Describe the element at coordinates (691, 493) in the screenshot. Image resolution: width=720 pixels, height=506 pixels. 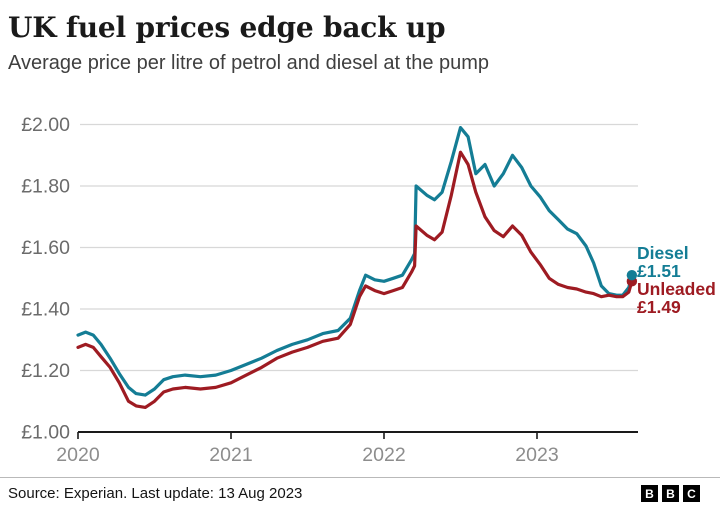
I see `bbc-logo-block-c: C` at that location.